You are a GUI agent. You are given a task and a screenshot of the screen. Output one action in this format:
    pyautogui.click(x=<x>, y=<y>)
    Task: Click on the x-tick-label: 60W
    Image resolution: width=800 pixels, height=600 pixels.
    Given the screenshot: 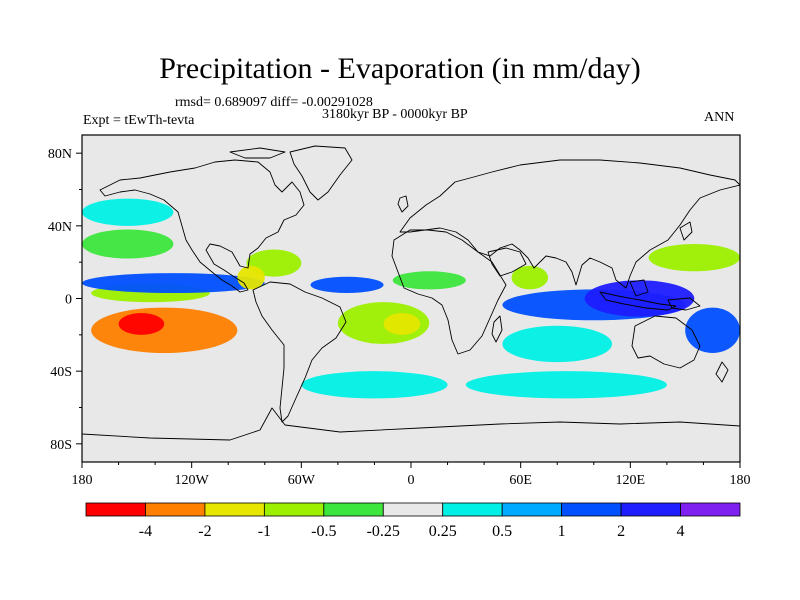 What is the action you would take?
    pyautogui.click(x=302, y=480)
    